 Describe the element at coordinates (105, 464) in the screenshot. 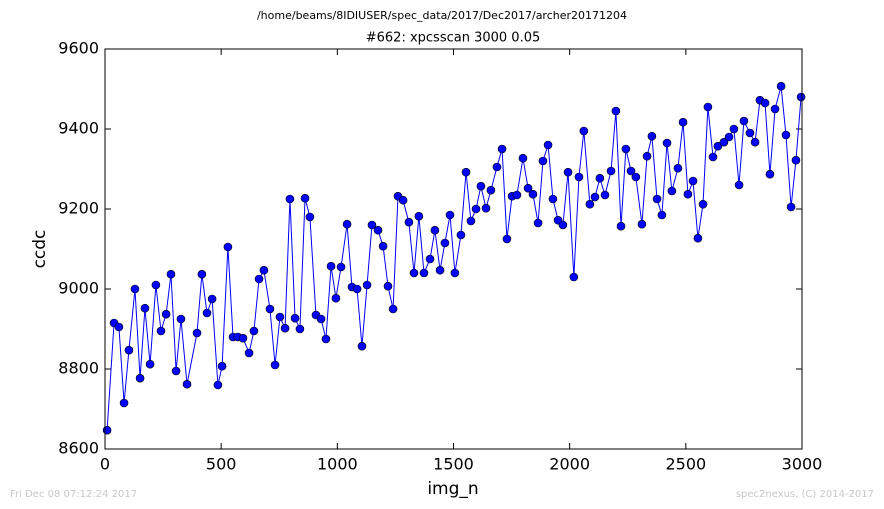

I see `x-tick-label: 0` at that location.